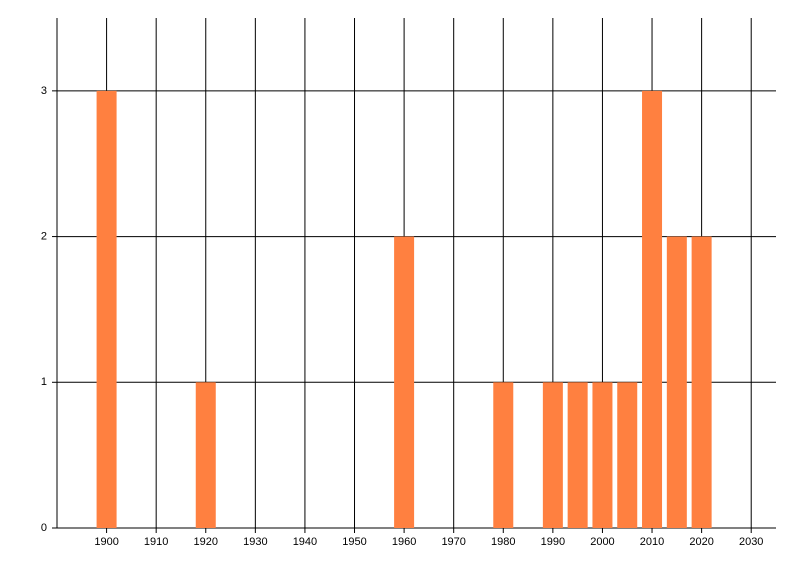  What do you see at coordinates (701, 542) in the screenshot?
I see `x-tick-label: 2020` at bounding box center [701, 542].